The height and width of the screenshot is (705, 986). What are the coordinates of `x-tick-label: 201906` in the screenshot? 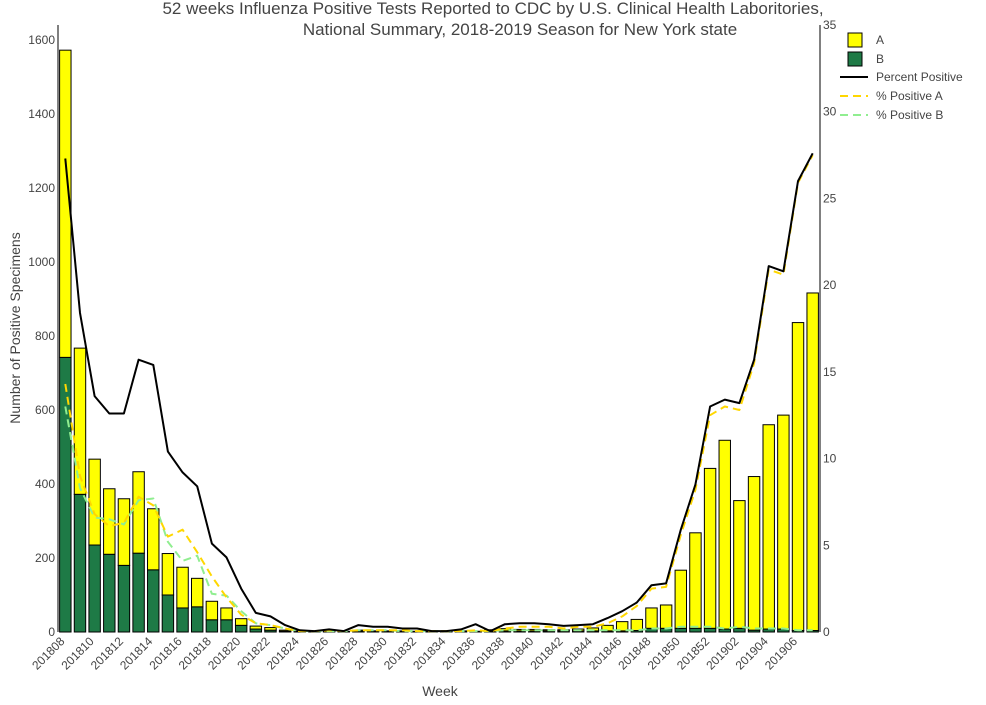 It's located at (781, 653).